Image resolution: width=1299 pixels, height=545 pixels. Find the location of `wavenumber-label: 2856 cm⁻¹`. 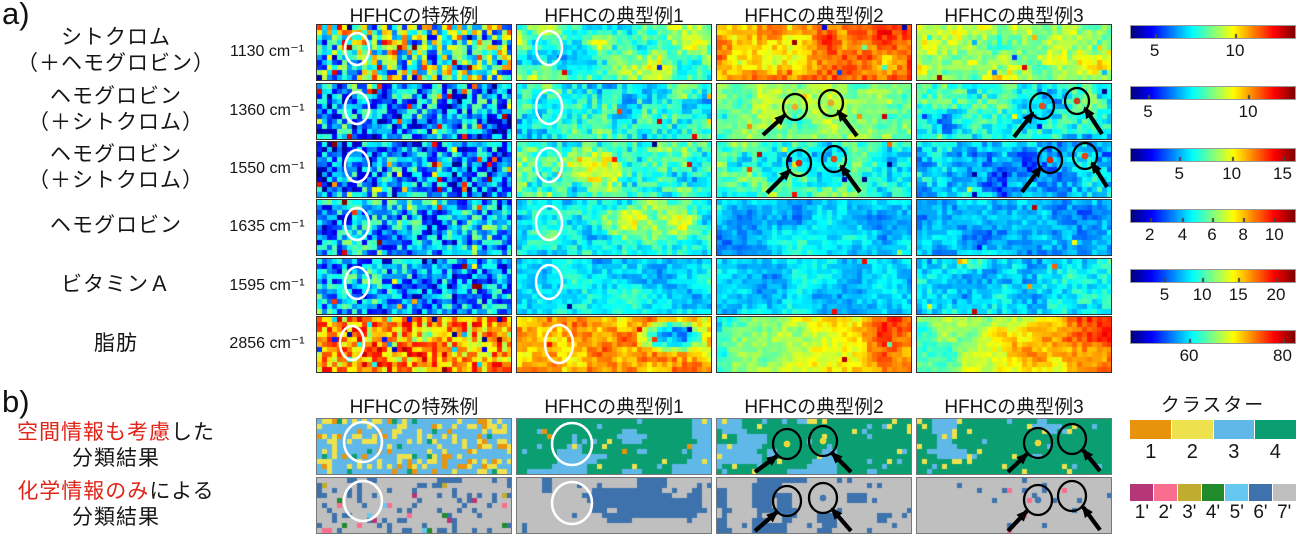

wavenumber-label: 2856 cm⁻¹ is located at coordinates (267, 343).